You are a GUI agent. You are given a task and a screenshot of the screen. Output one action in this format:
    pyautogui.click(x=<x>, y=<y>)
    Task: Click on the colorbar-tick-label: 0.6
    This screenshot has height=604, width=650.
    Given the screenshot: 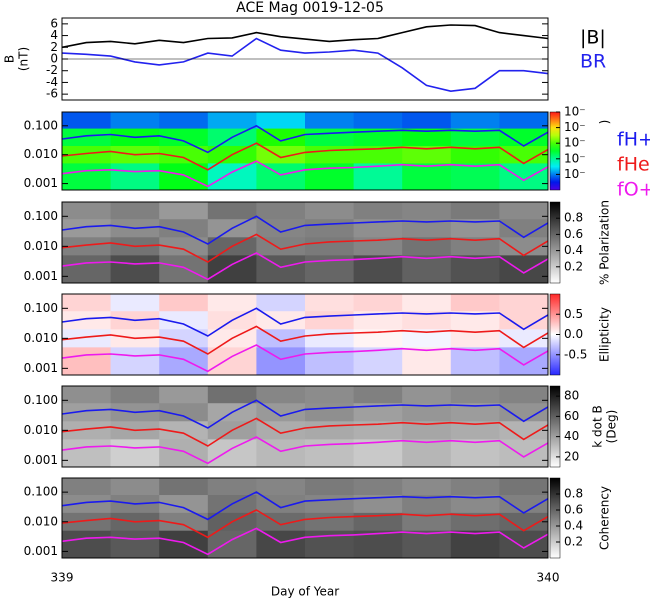 What is the action you would take?
    pyautogui.click(x=573, y=234)
    